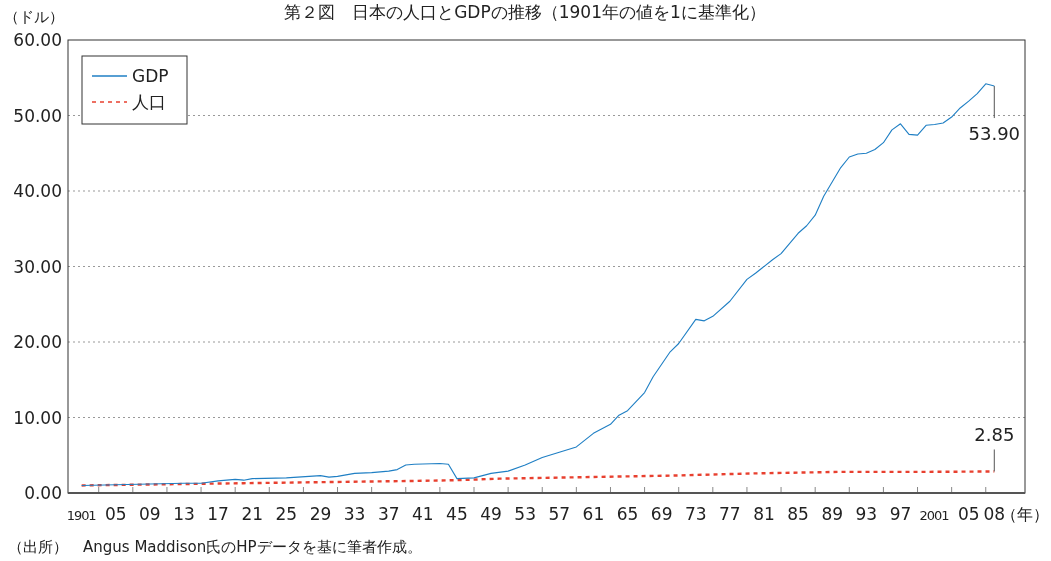  What do you see at coordinates (695, 514) in the screenshot?
I see `x-tick-label: 73` at bounding box center [695, 514].